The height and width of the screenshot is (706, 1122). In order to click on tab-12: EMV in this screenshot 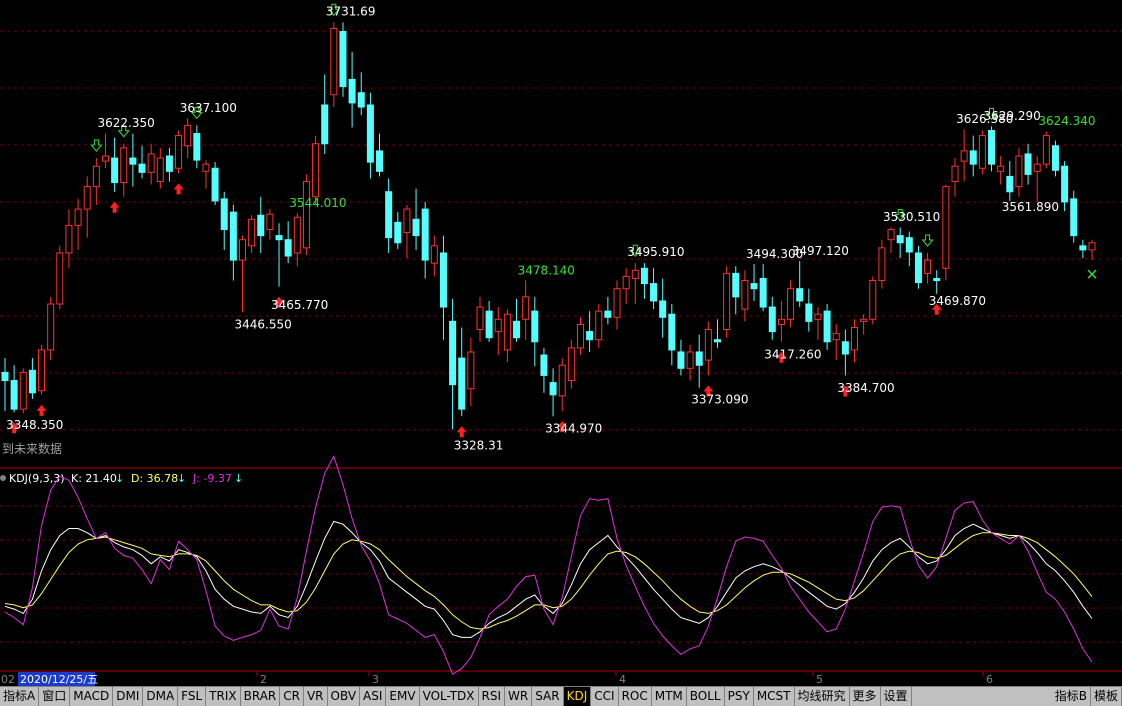, I will do `click(403, 696)`.